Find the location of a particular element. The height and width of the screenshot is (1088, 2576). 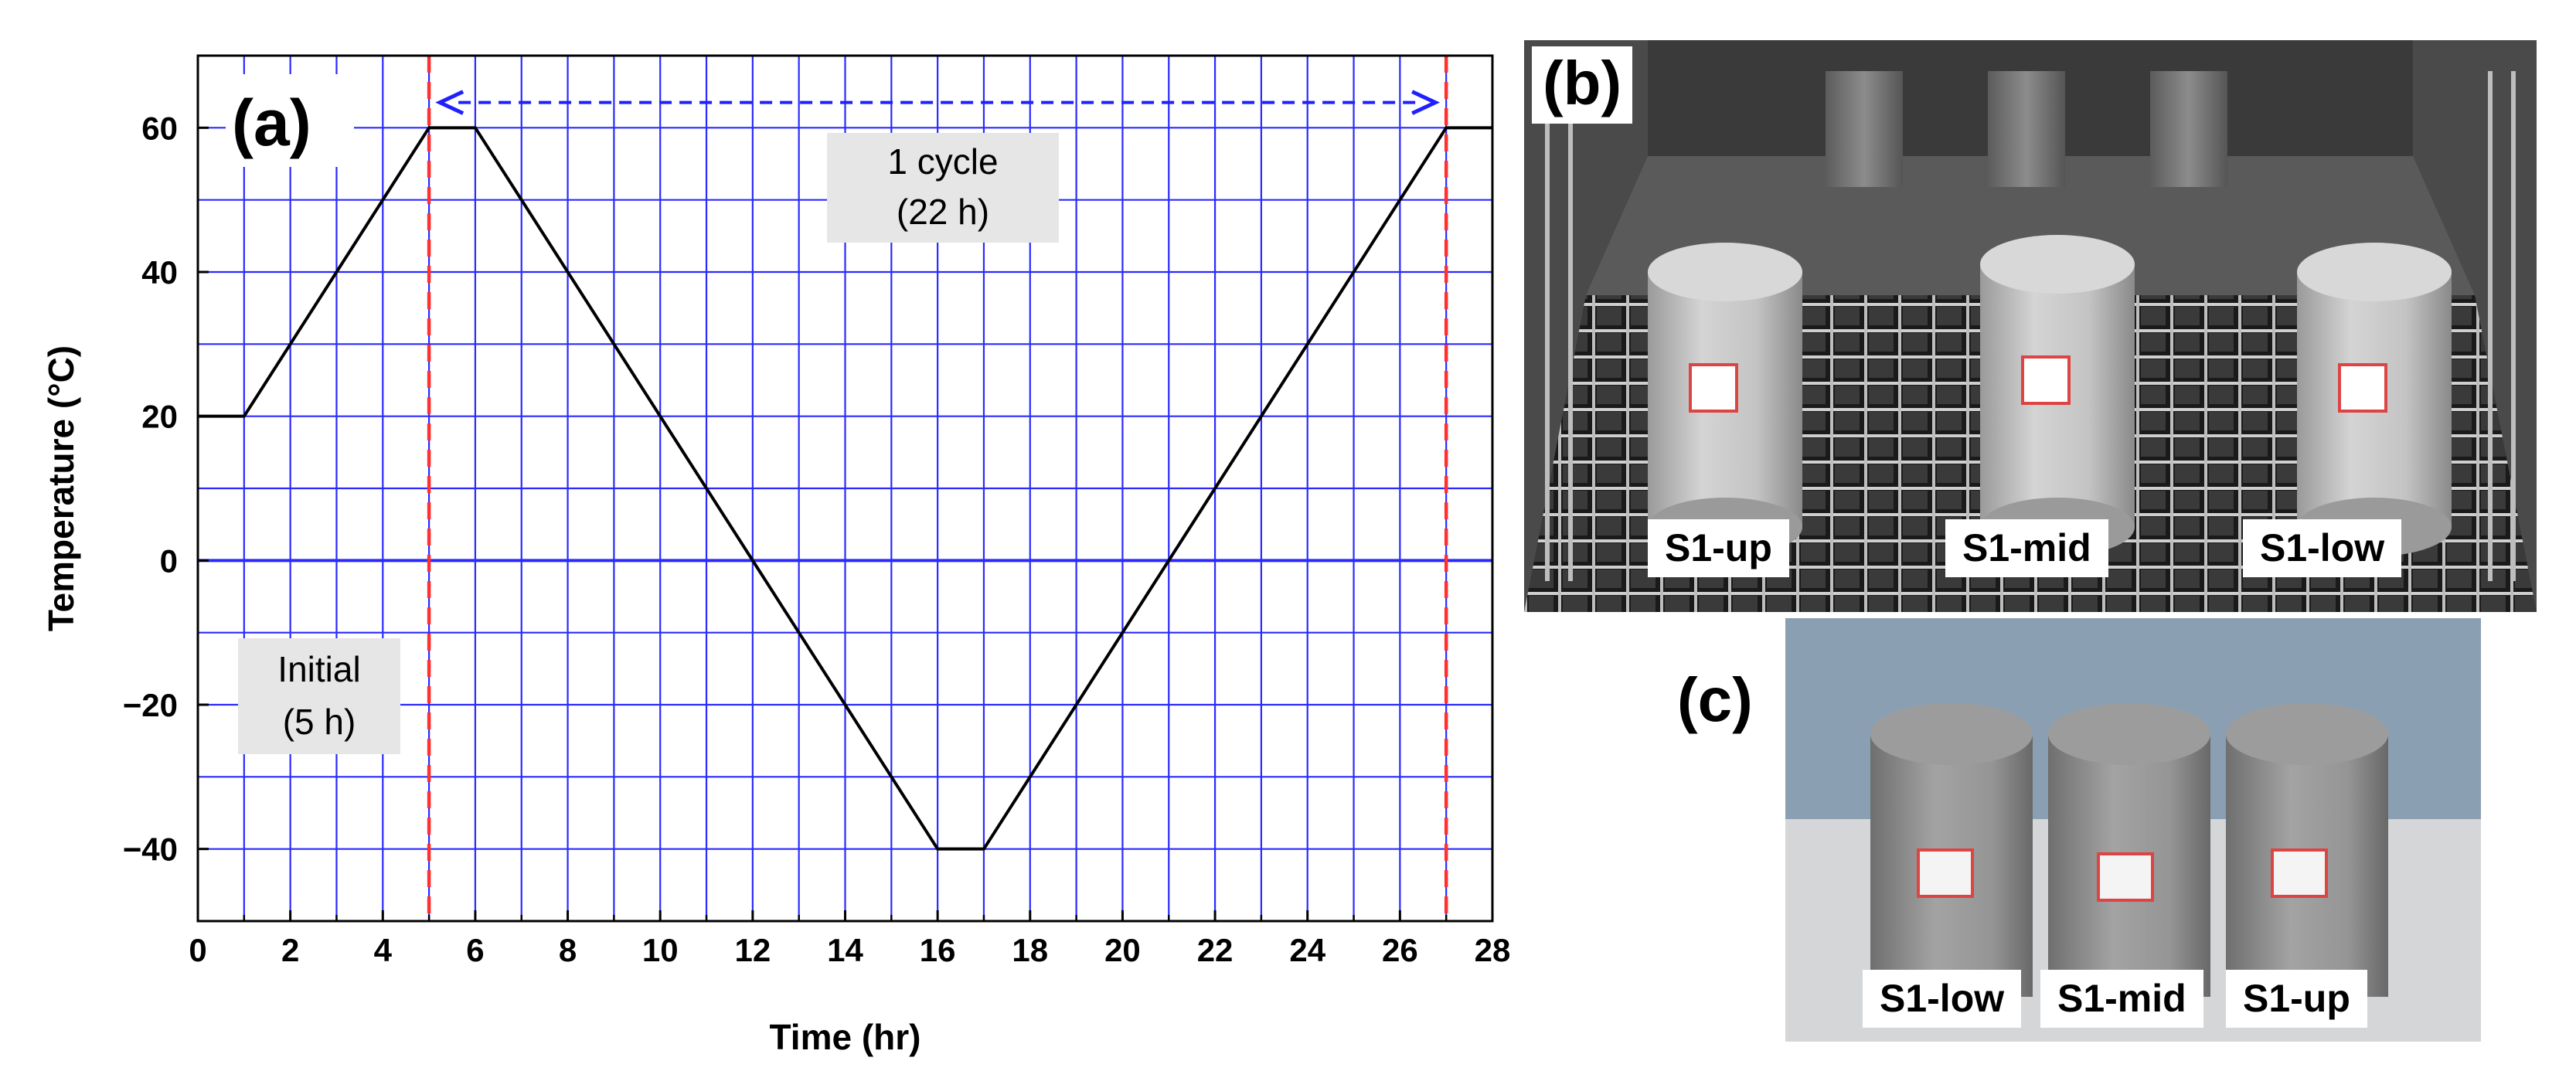

photo-c-samples: S1-low S1-mid S1-up is located at coordinates (2133, 830).